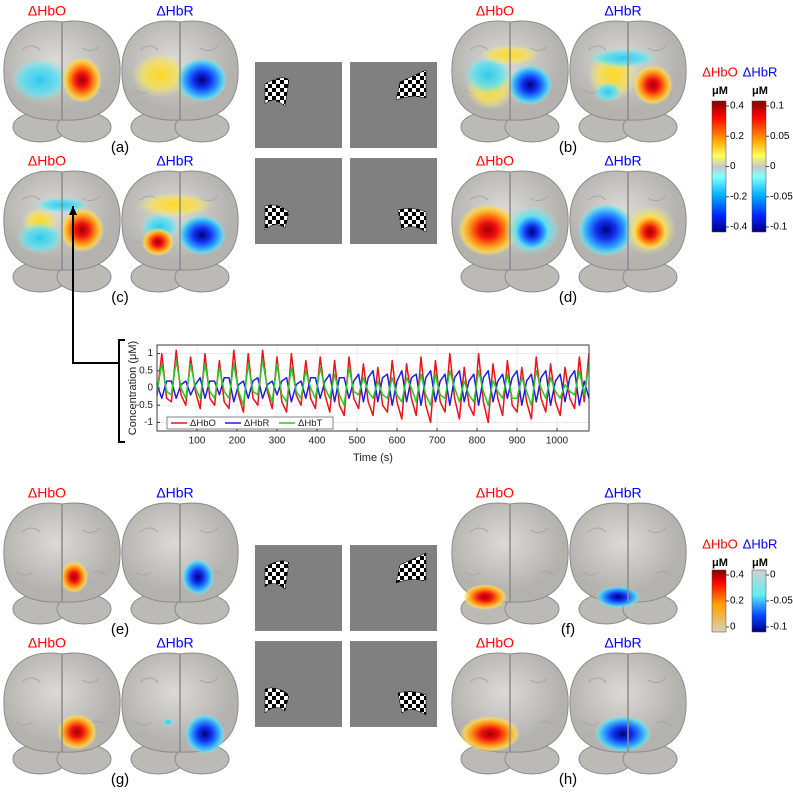 The image size is (793, 806). I want to click on x-tick-label: 800, so click(477, 441).